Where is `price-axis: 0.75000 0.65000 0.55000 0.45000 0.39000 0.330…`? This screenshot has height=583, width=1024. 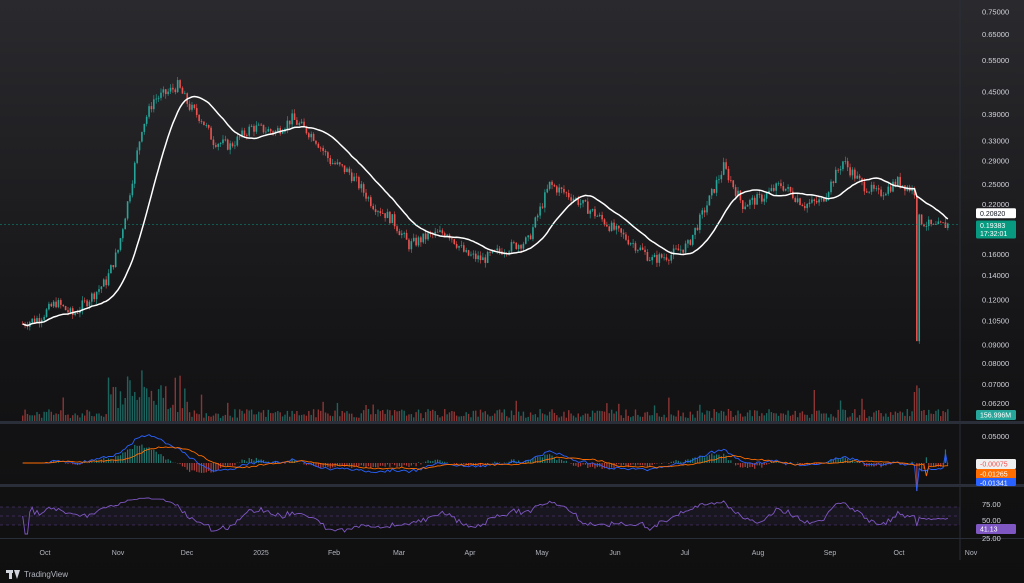 price-axis: 0.75000 0.65000 0.55000 0.45000 0.39000 0.330… is located at coordinates (995, 276).